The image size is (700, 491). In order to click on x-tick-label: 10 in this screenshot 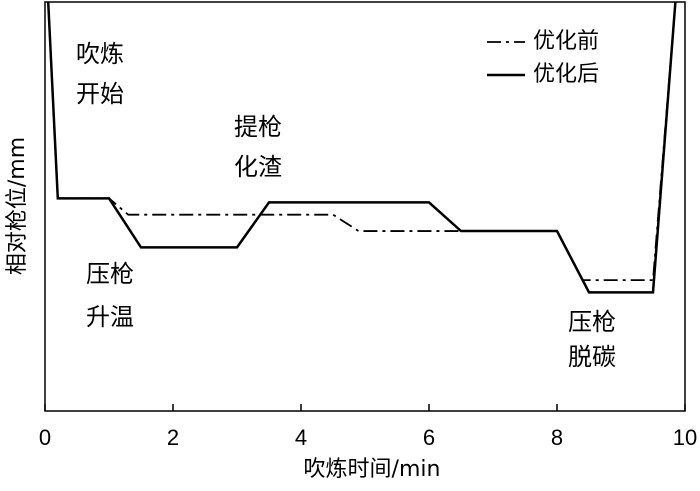, I will do `click(685, 437)`.